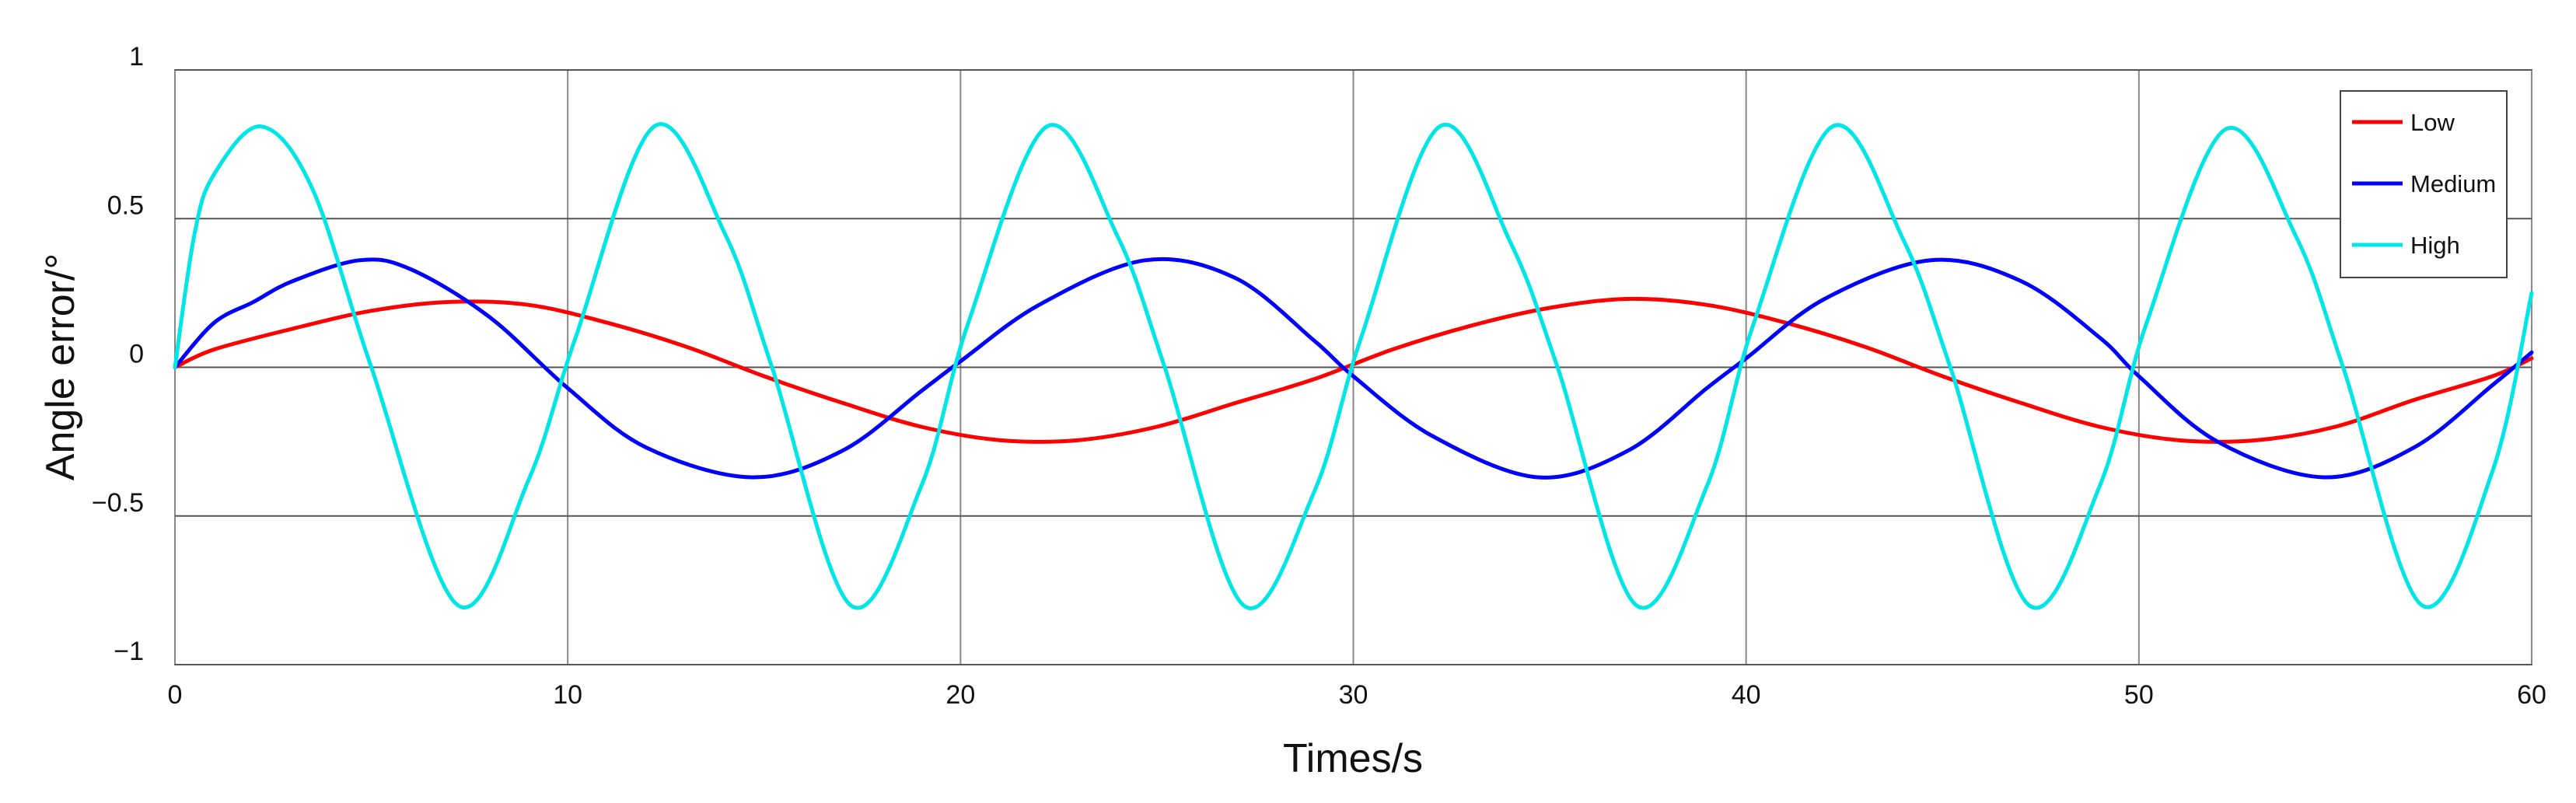 The image size is (2576, 803). I want to click on legend: Low Medium High, so click(2424, 184).